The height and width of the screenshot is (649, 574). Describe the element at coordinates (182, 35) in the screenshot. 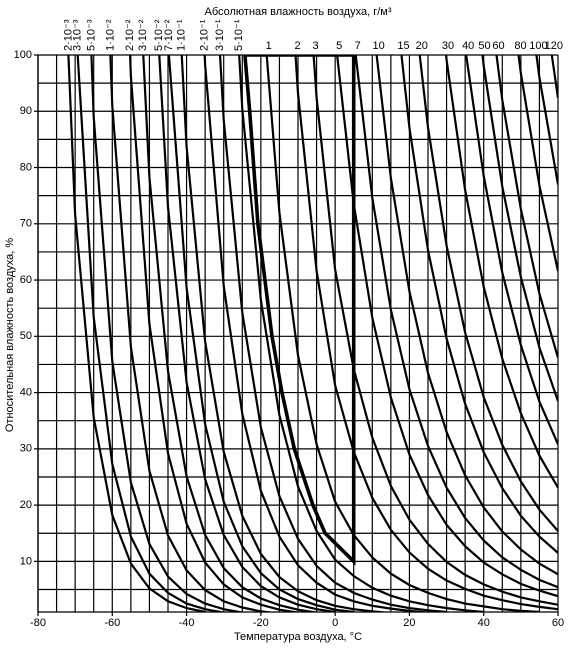

I see `curve-label: 1·10⁻¹` at that location.